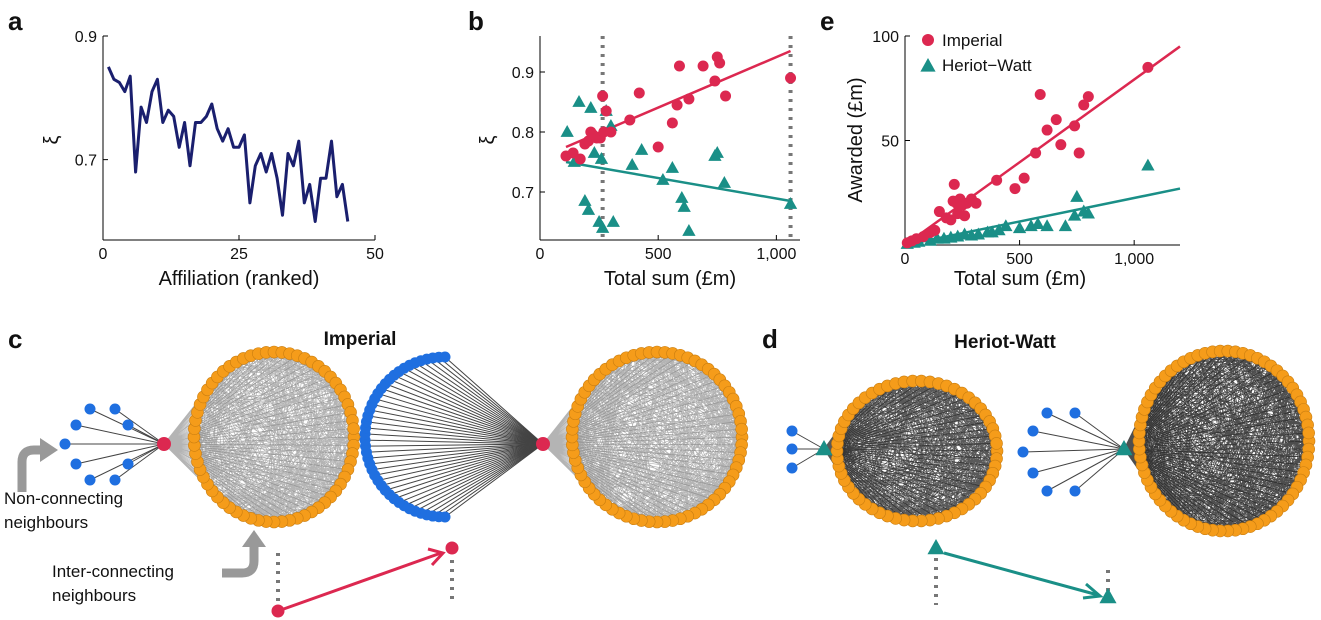  What do you see at coordinates (905, 259) in the screenshot?
I see `chart-e-x-tick-label: 0` at bounding box center [905, 259].